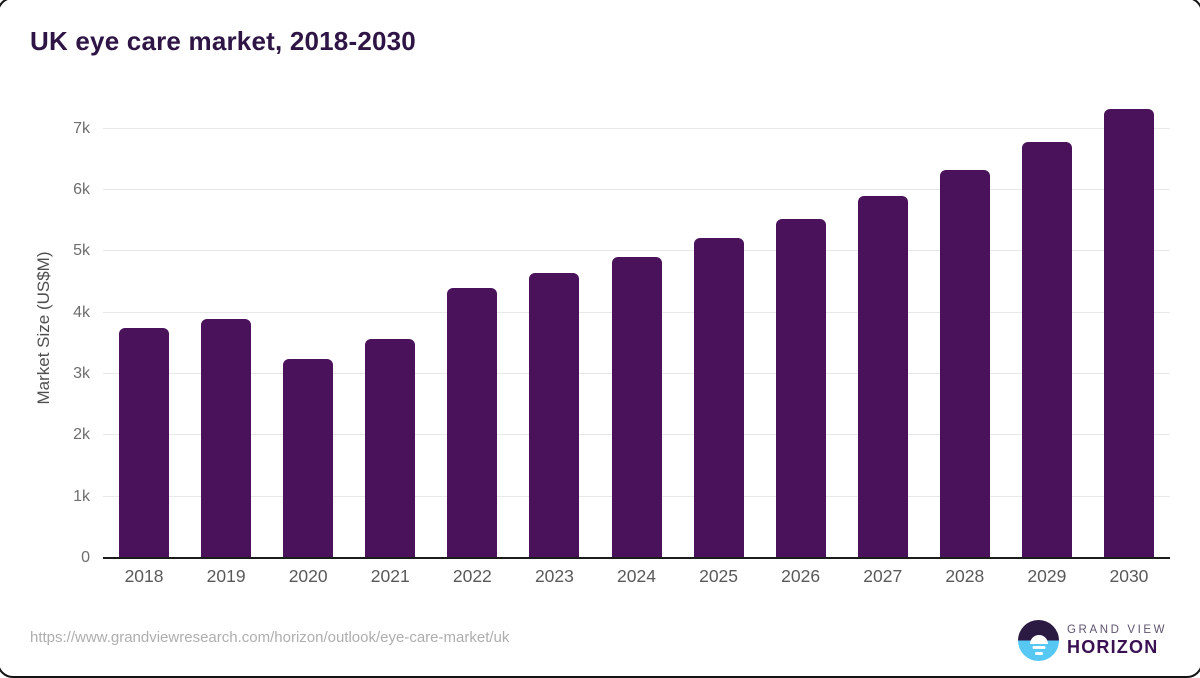 The height and width of the screenshot is (678, 1200). I want to click on gridline-6k, so click(636, 189).